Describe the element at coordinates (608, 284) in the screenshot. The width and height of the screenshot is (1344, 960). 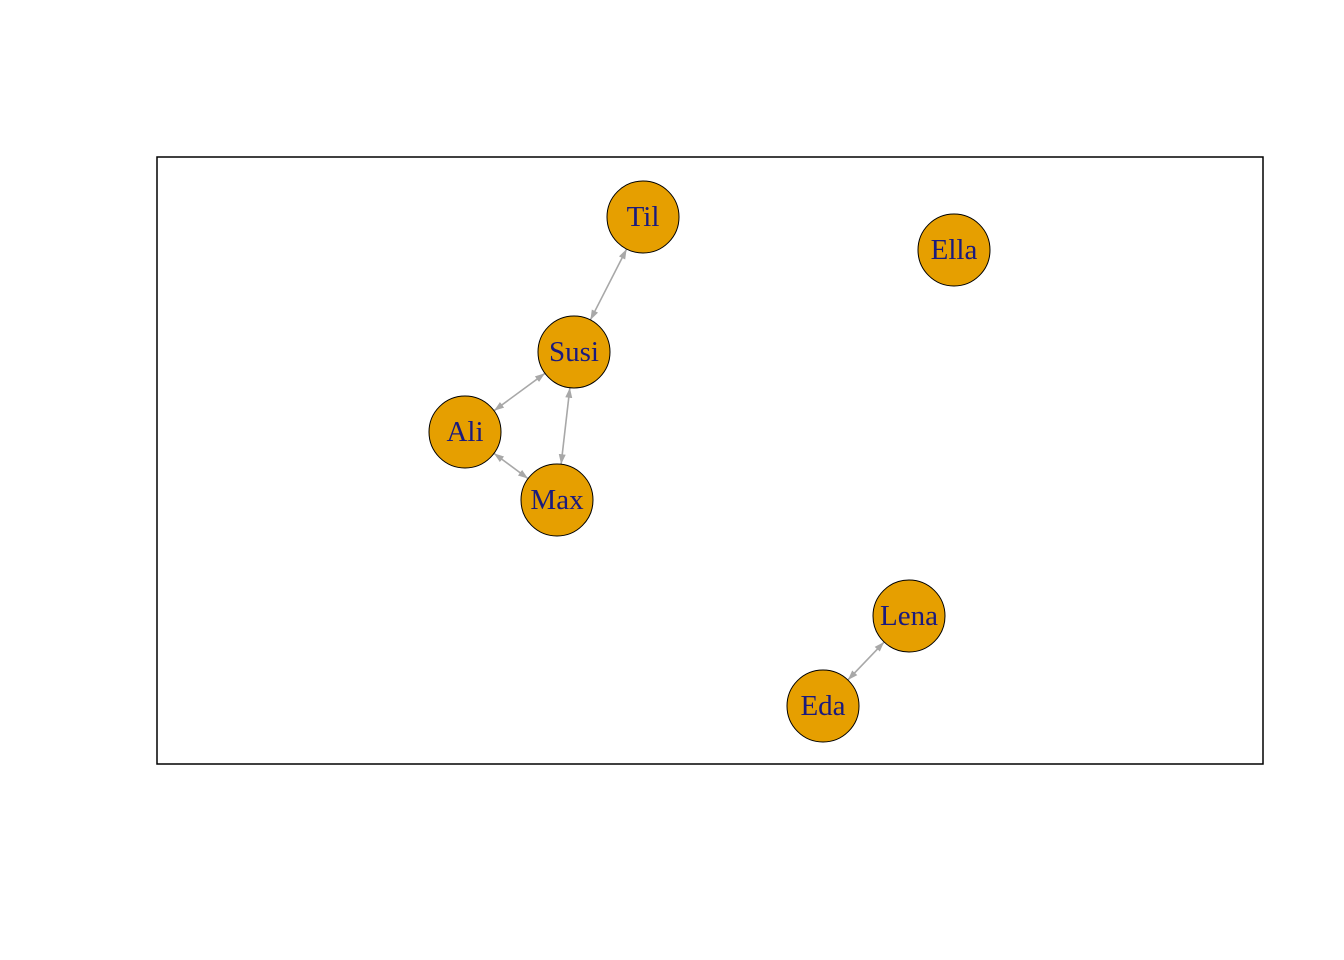
I see `edge-til-susi` at that location.